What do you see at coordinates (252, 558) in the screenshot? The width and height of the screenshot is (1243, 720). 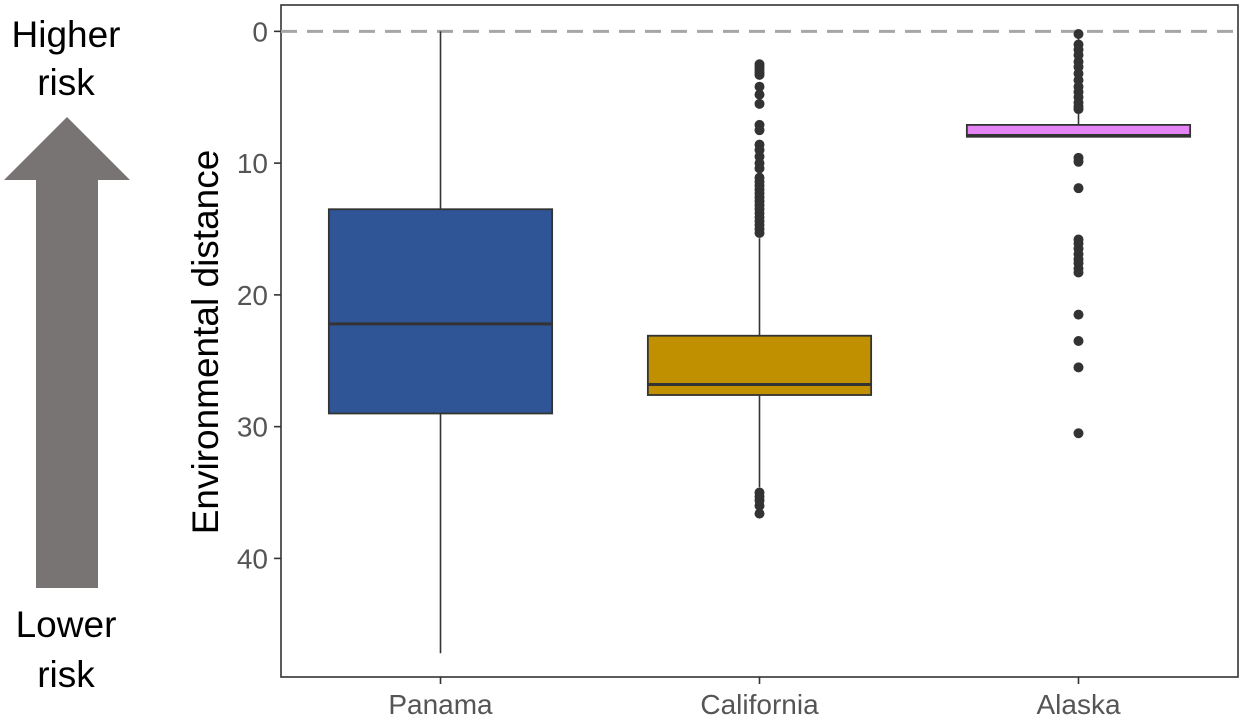 I see `y-tick-label: 40` at bounding box center [252, 558].